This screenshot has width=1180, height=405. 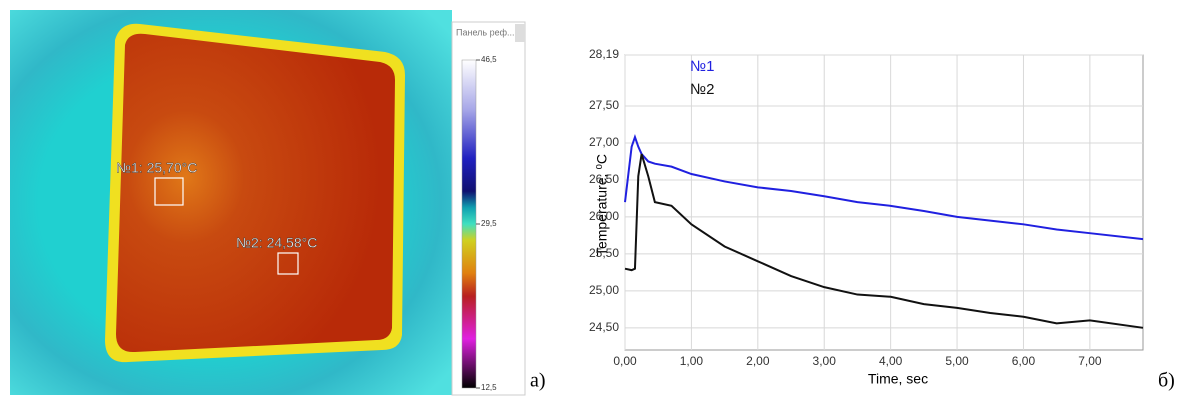 What do you see at coordinates (604, 253) in the screenshot?
I see `y-tick-label: 25,50` at bounding box center [604, 253].